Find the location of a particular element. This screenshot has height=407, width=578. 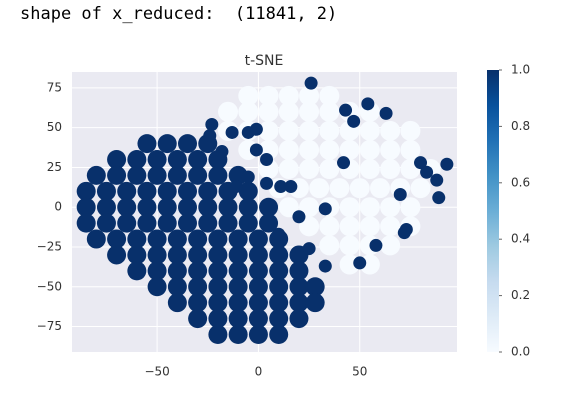

y-tick-label: 0 is located at coordinates (58, 207).